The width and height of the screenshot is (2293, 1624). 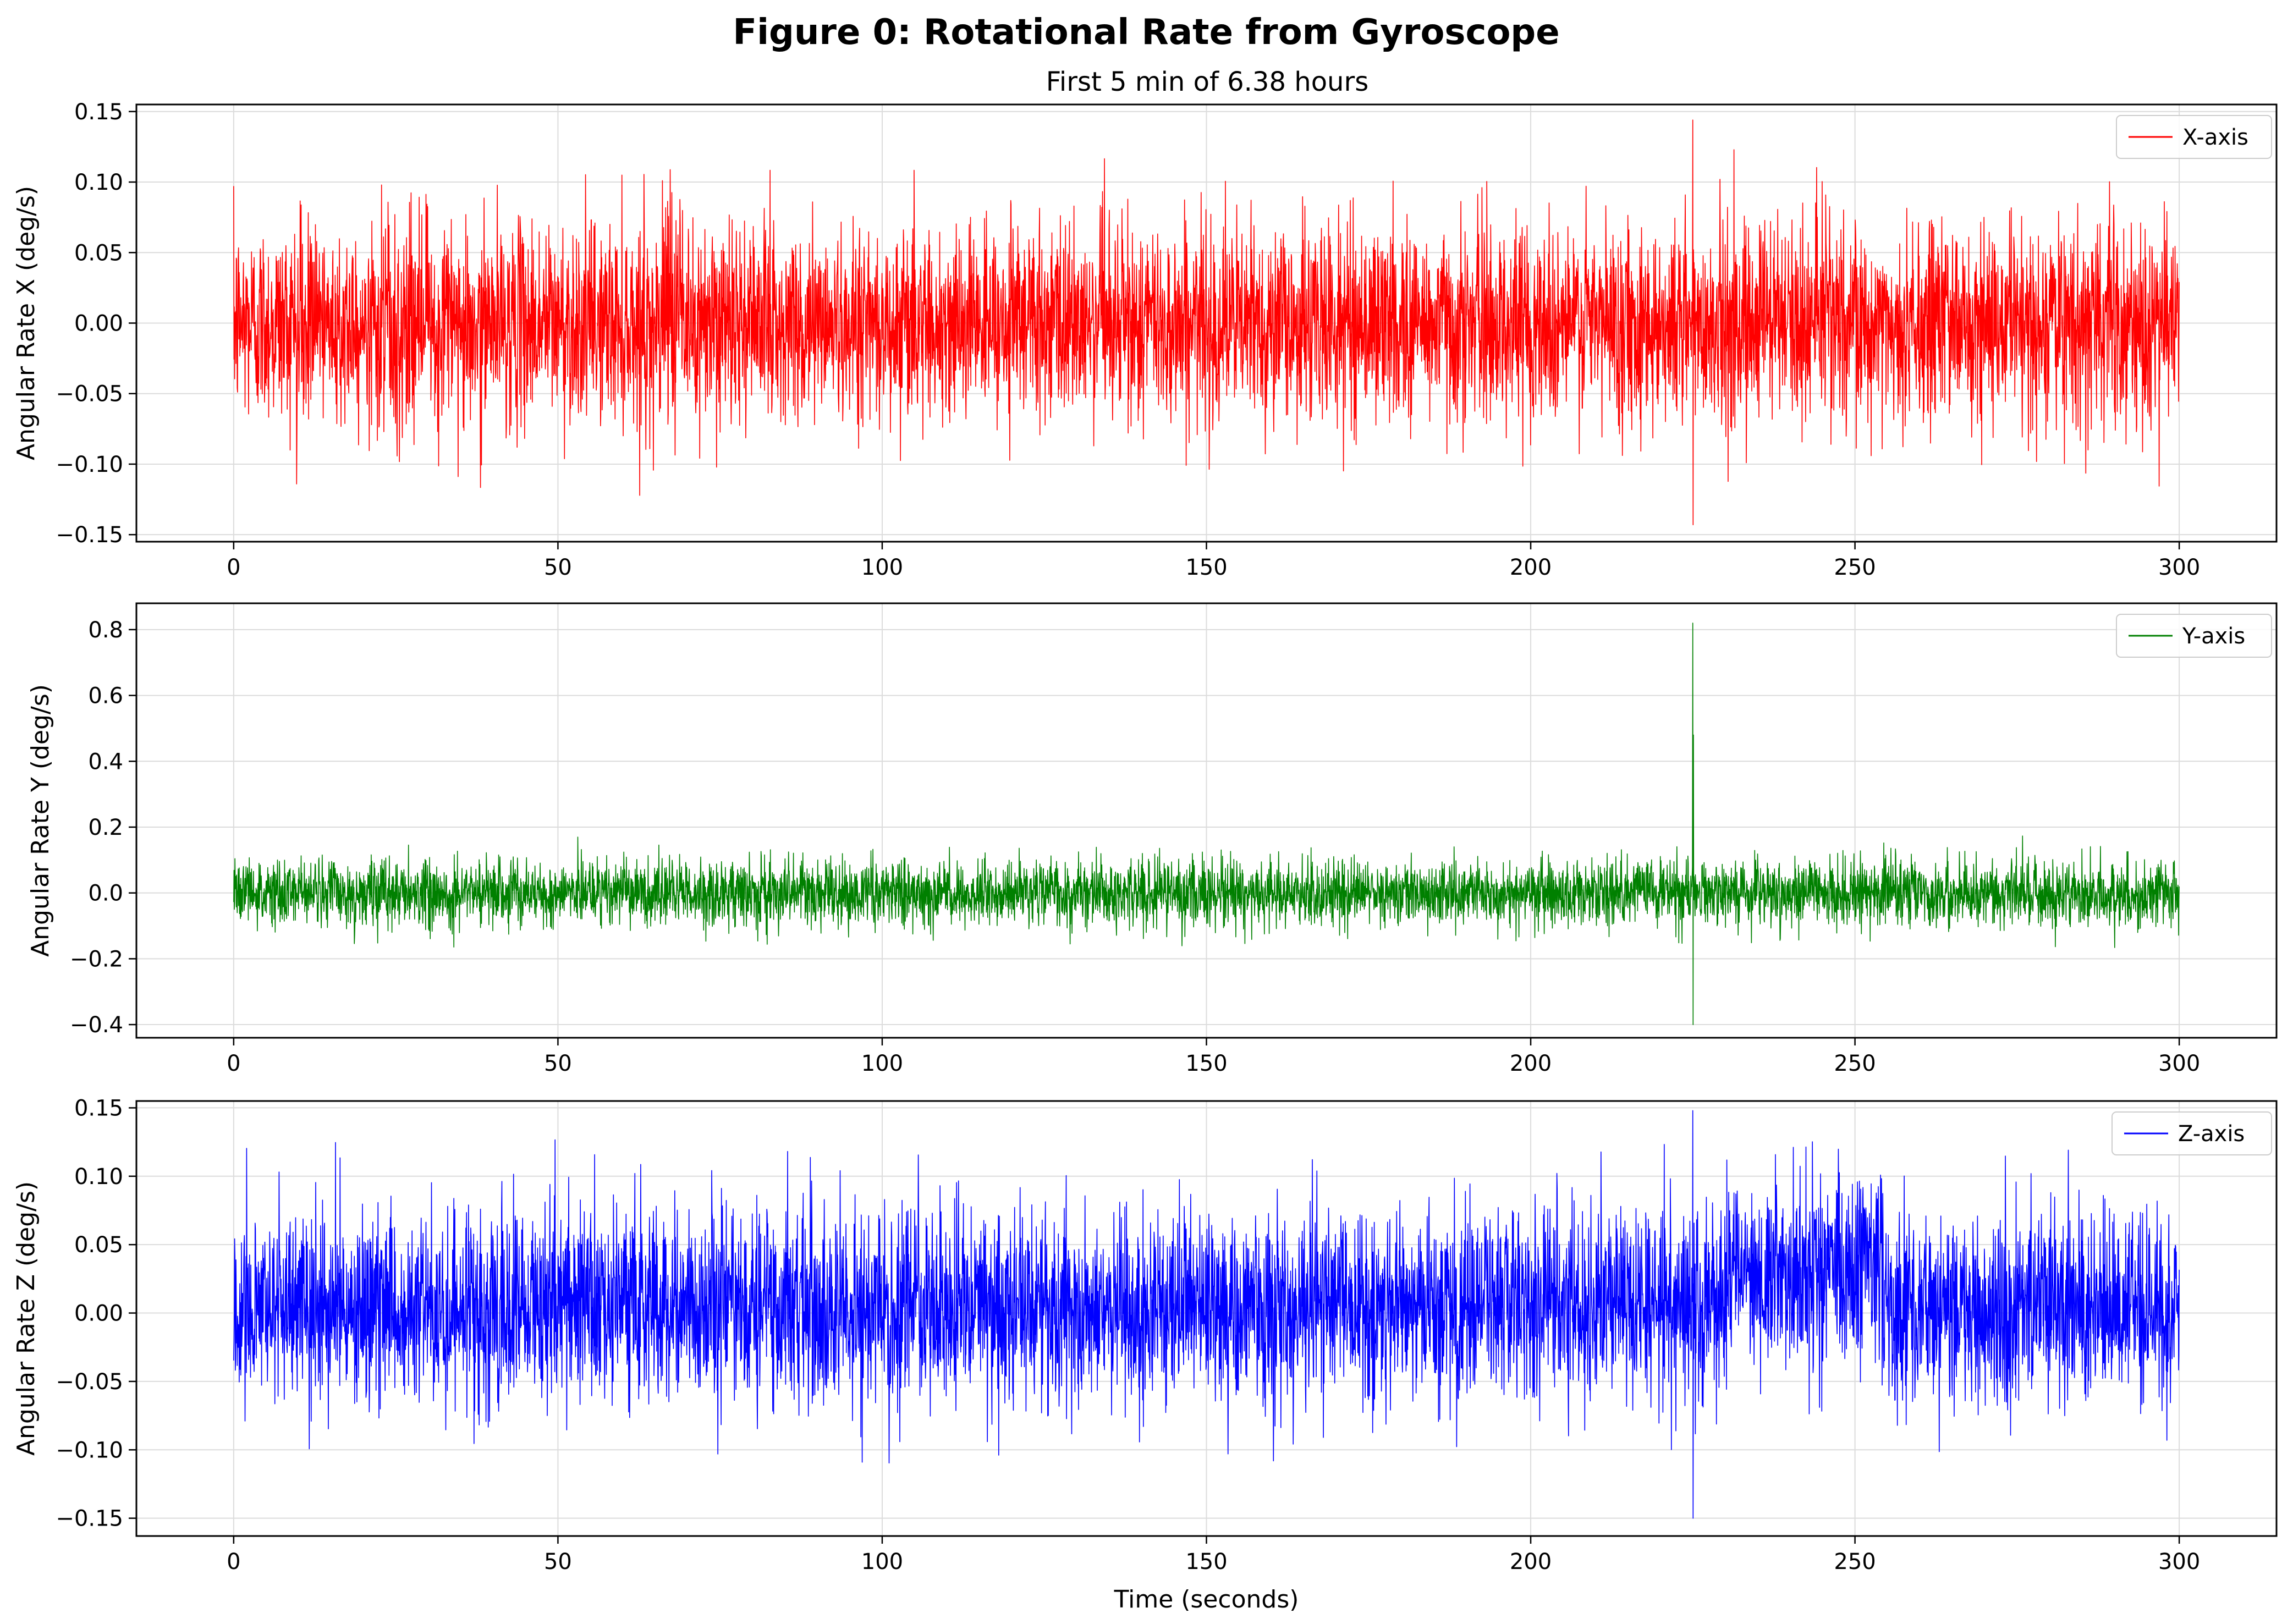 I want to click on figure-title: Figure 0: Rotational Rate from Gyroscope, so click(x=1146, y=32).